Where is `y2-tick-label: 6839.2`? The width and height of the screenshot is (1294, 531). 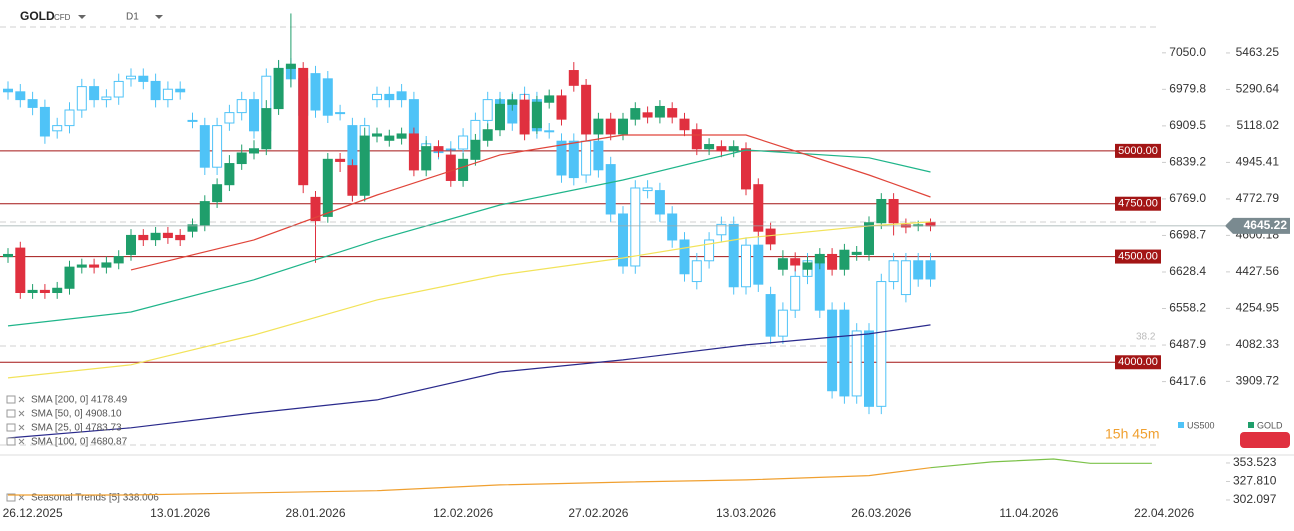 y2-tick-label: 6839.2 is located at coordinates (1187, 162).